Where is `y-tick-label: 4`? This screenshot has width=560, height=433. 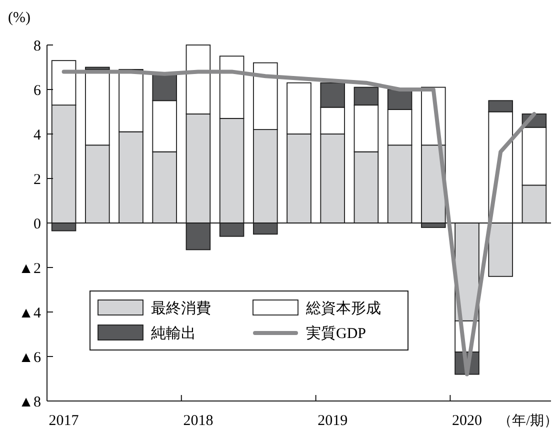
y-tick-label: 4 is located at coordinates (38, 135).